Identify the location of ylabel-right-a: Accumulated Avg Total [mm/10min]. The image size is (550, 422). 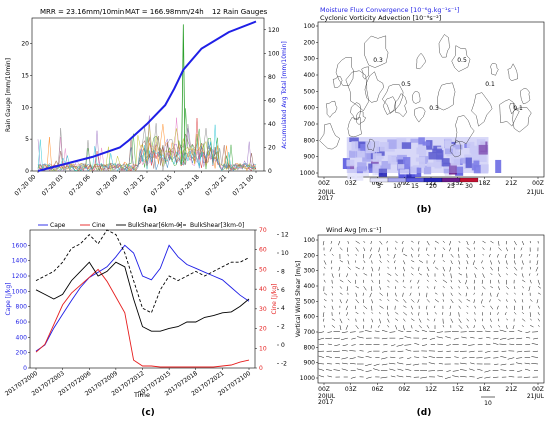
(284, 94).